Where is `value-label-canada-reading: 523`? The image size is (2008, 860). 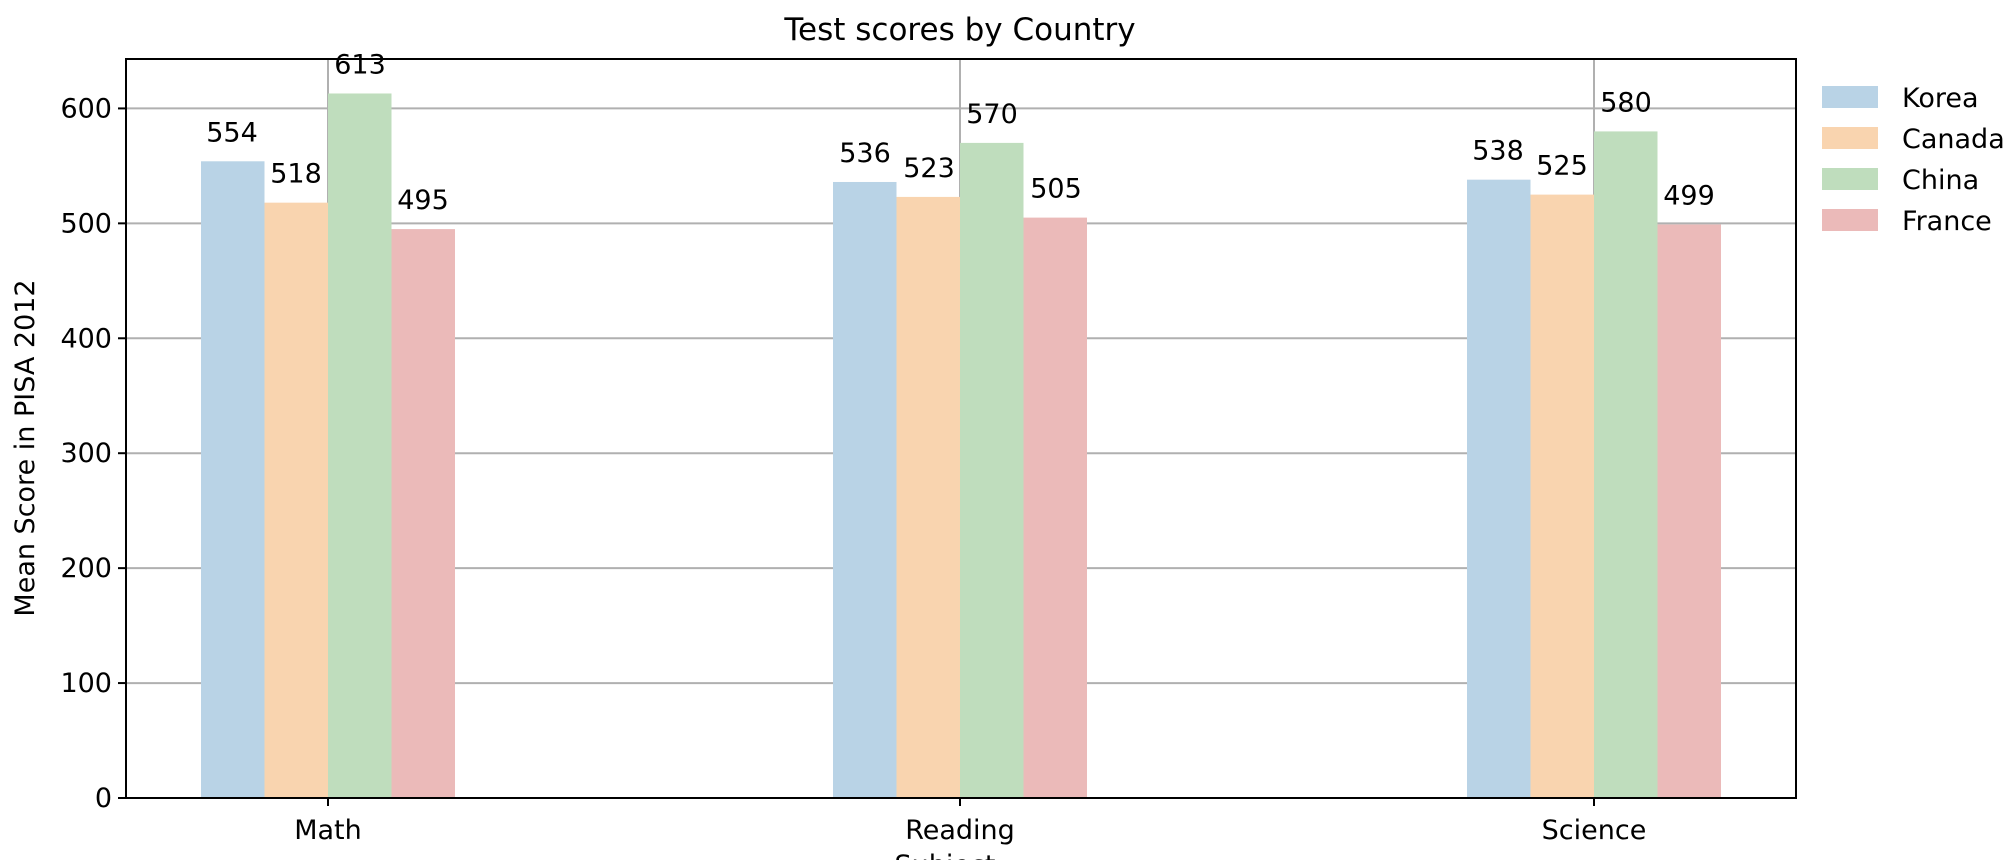
value-label-canada-reading: 523 is located at coordinates (929, 168).